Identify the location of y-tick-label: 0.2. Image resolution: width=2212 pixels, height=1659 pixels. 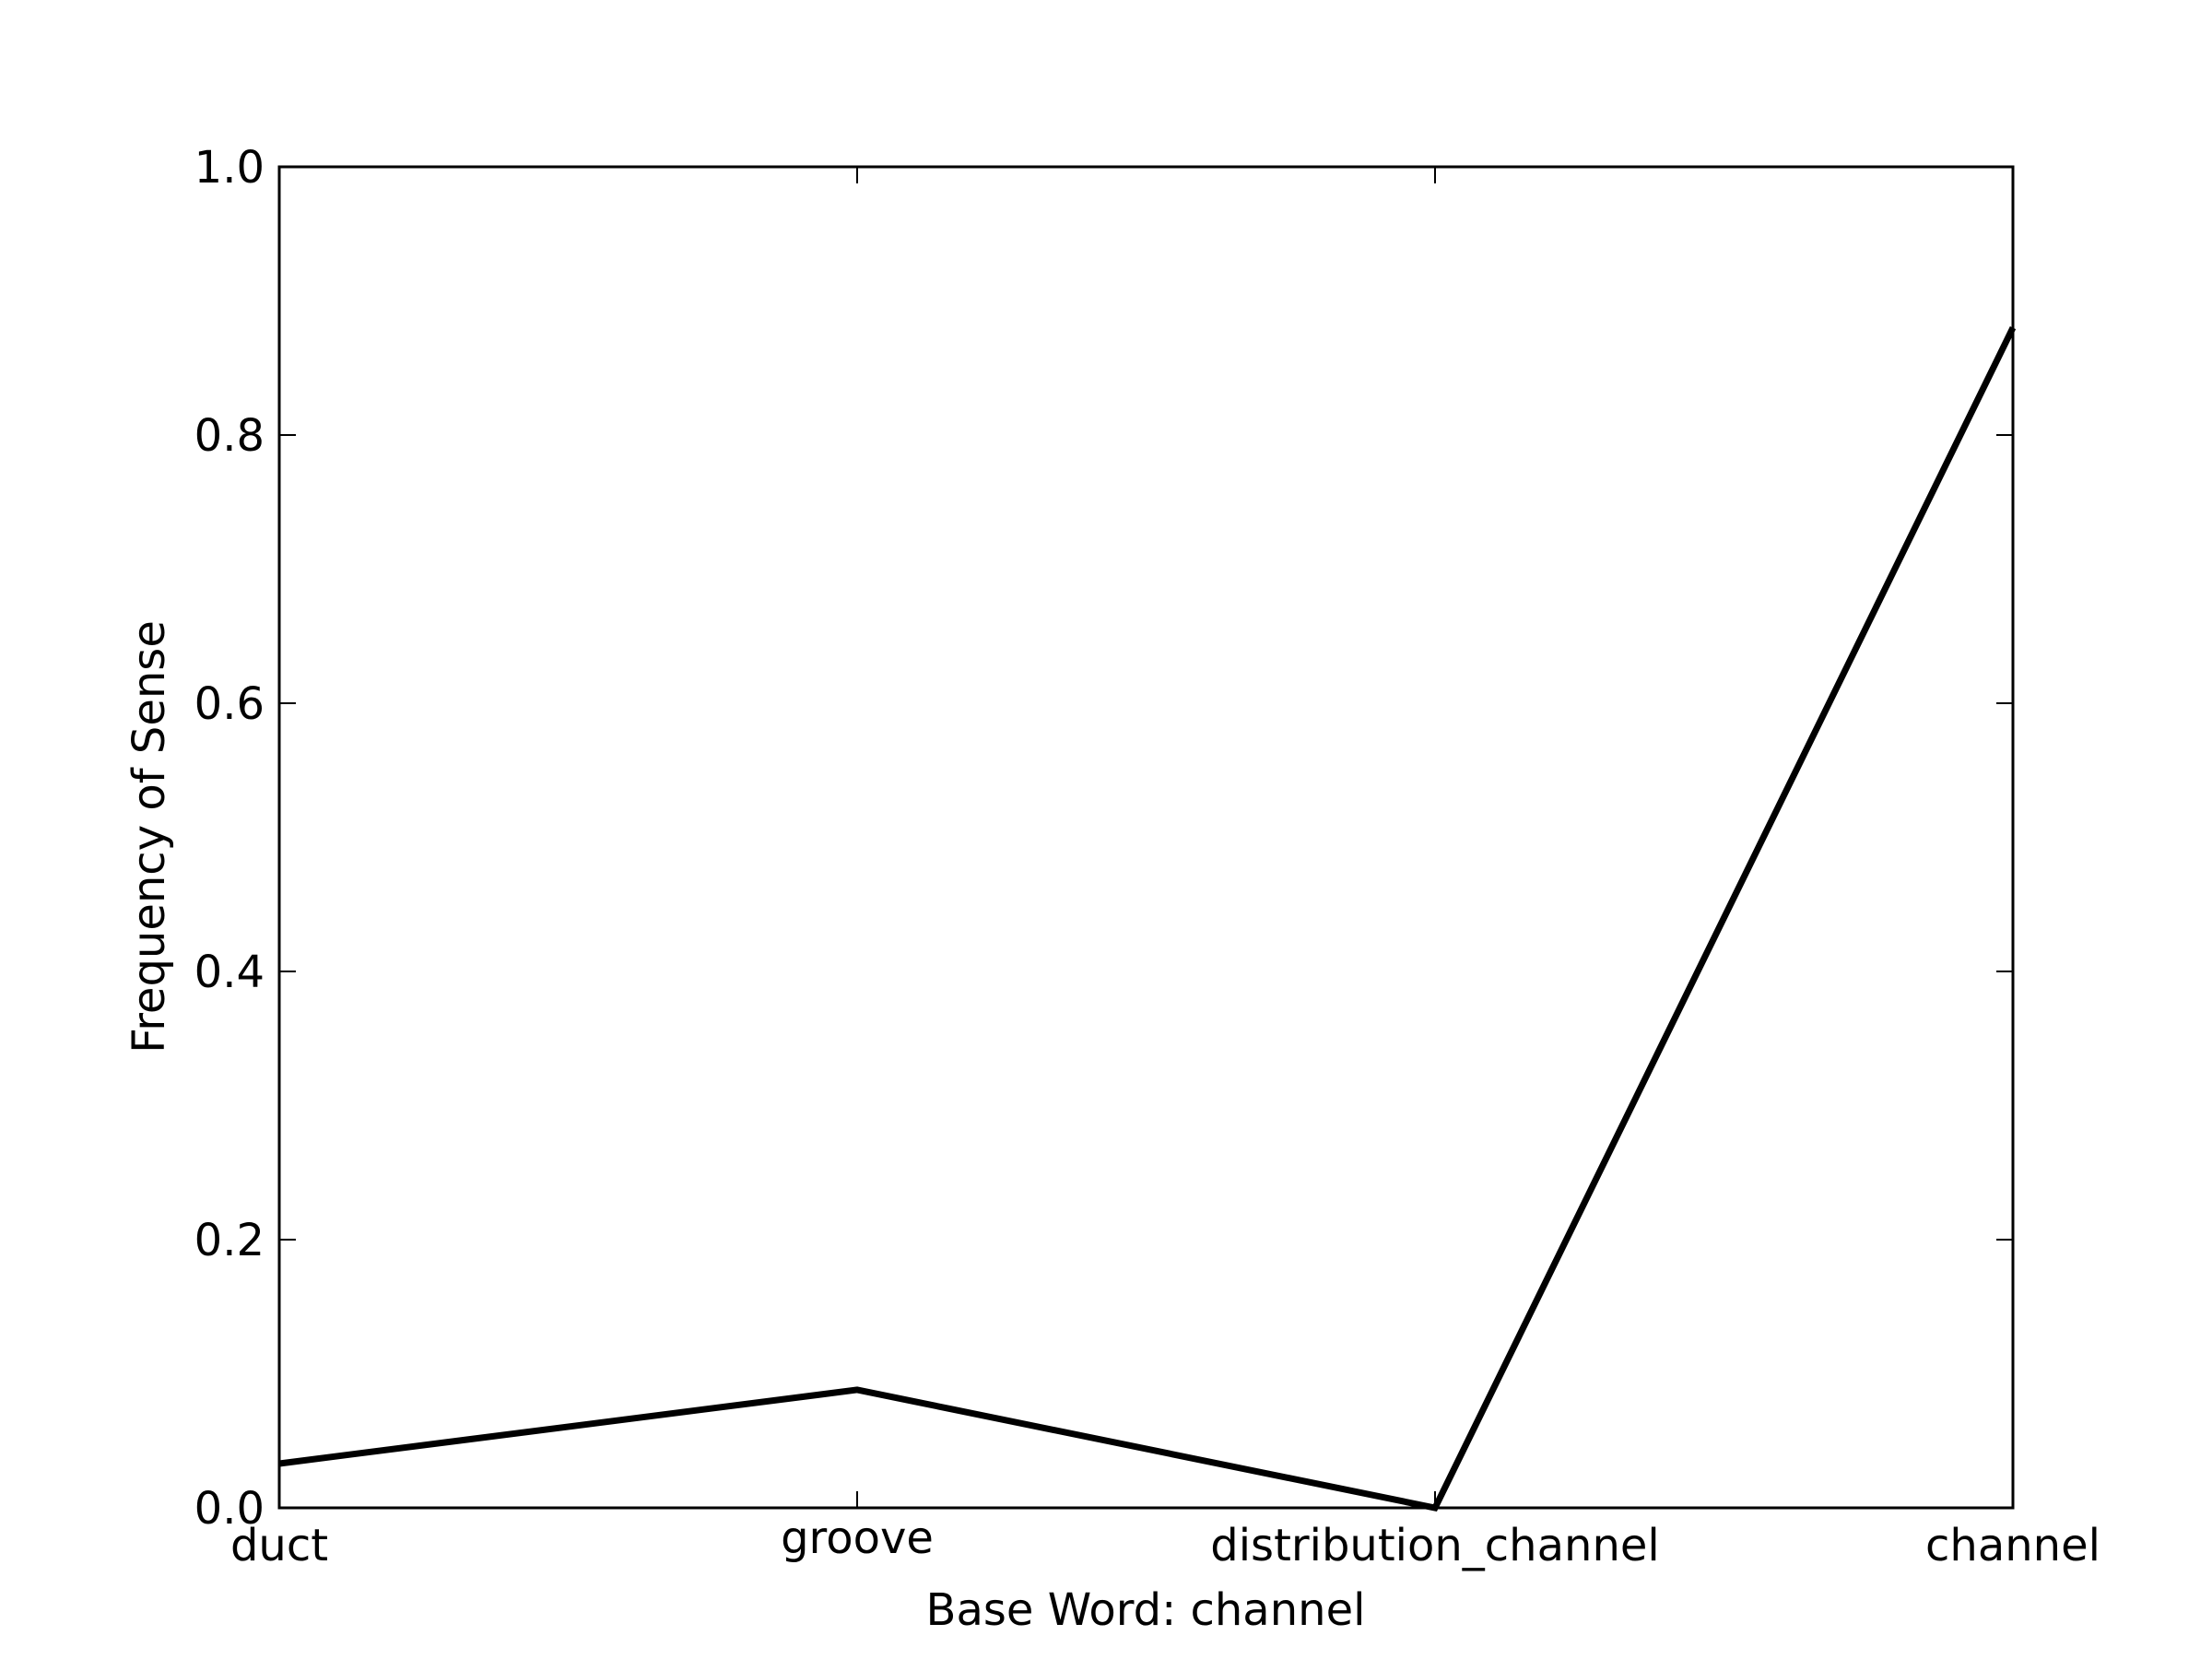
(229, 1240).